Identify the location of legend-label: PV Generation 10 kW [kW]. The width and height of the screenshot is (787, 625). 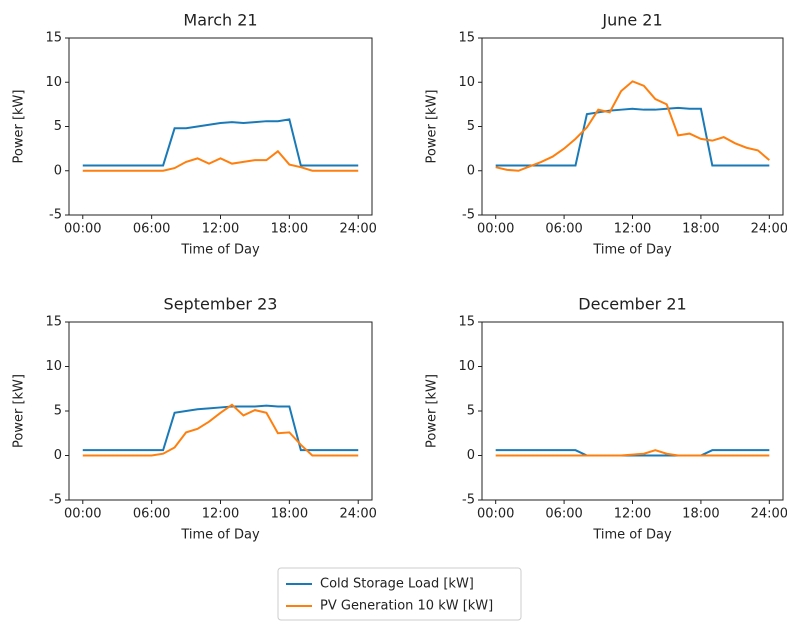
(406, 606).